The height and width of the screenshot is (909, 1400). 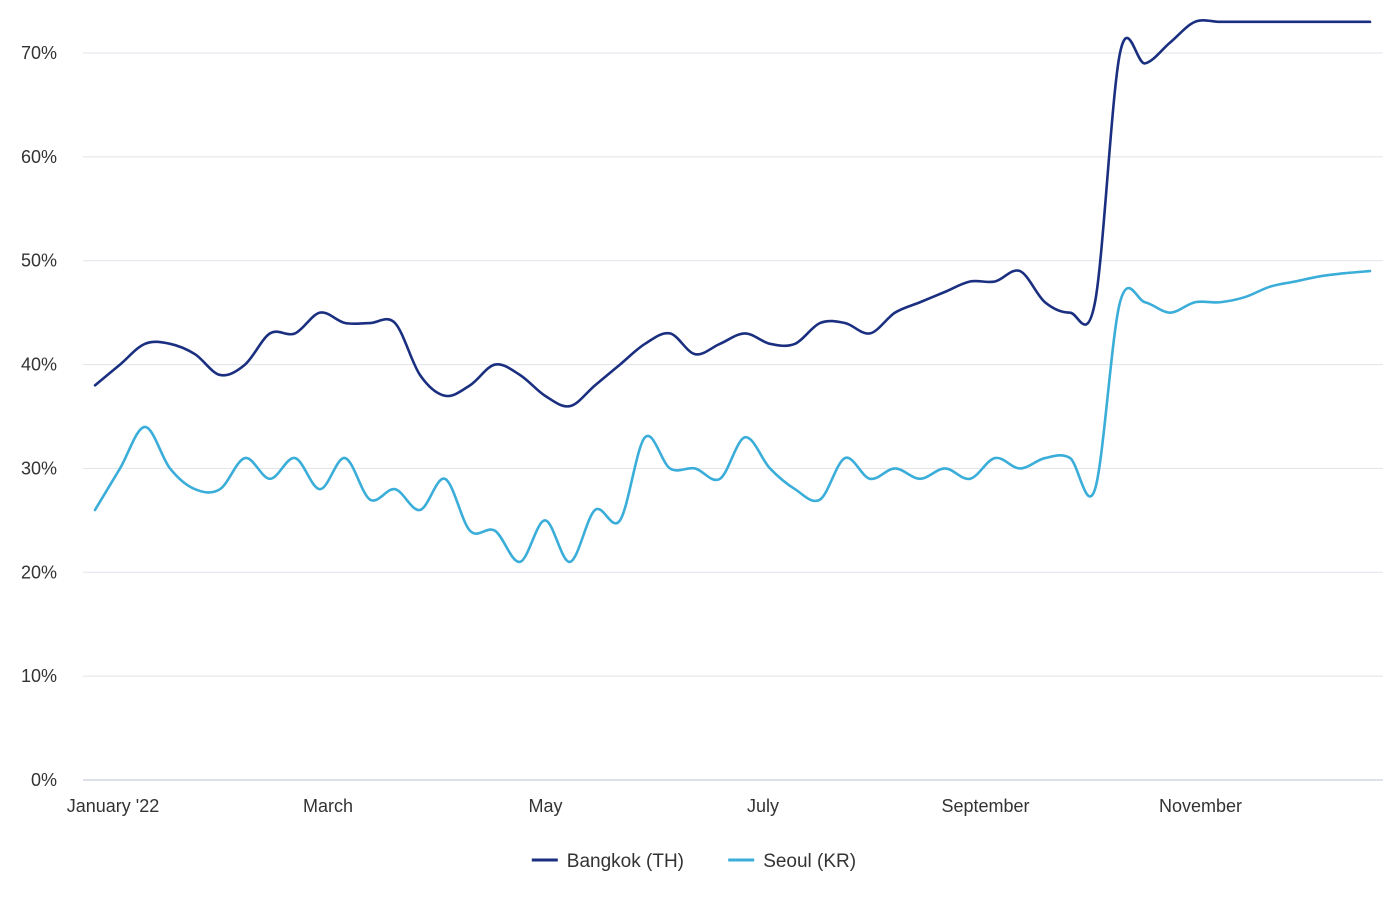 What do you see at coordinates (809, 861) in the screenshot?
I see `legend-label: Seoul (KR)` at bounding box center [809, 861].